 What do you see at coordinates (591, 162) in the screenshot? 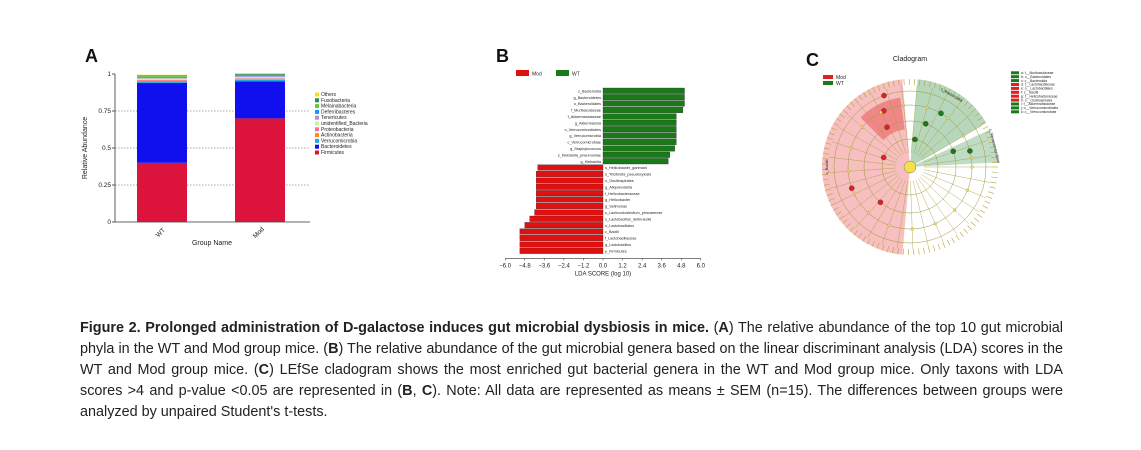
I see `lda-bar-label: g_Klebsiella` at bounding box center [591, 162].